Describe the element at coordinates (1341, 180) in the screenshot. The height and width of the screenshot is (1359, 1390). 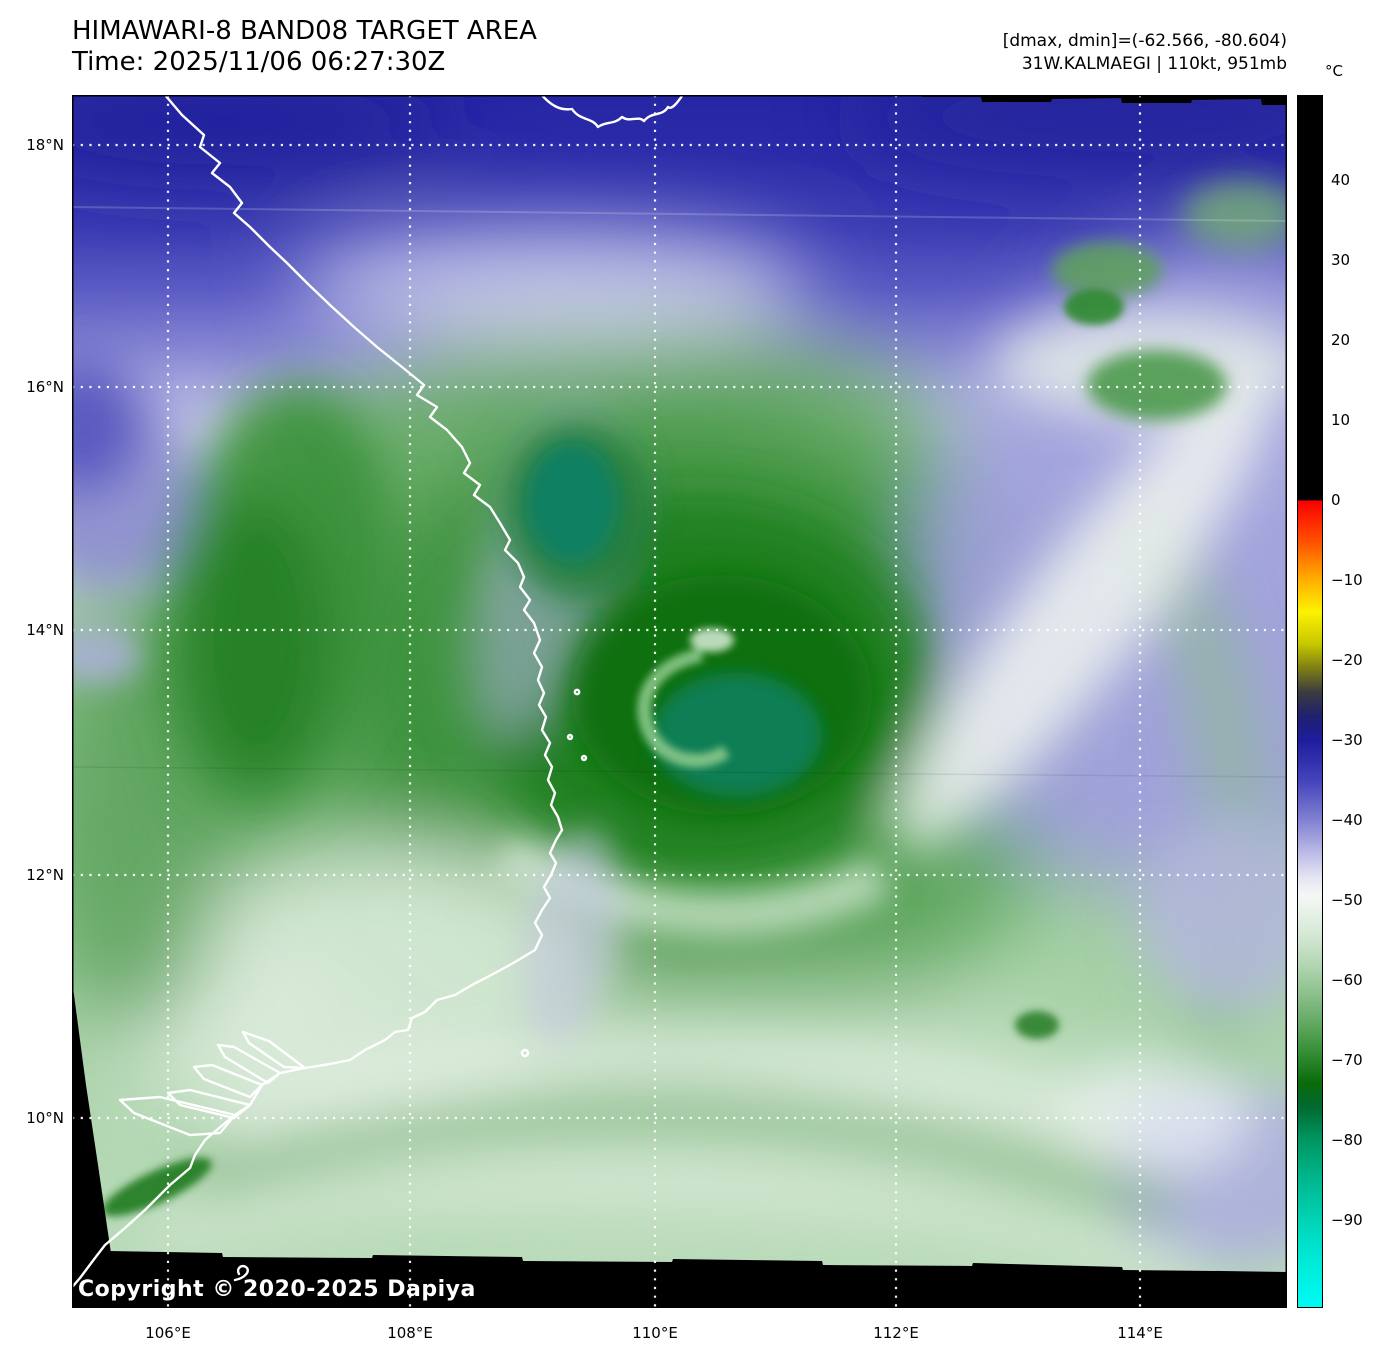
I see `colorbar-tick: 40` at that location.